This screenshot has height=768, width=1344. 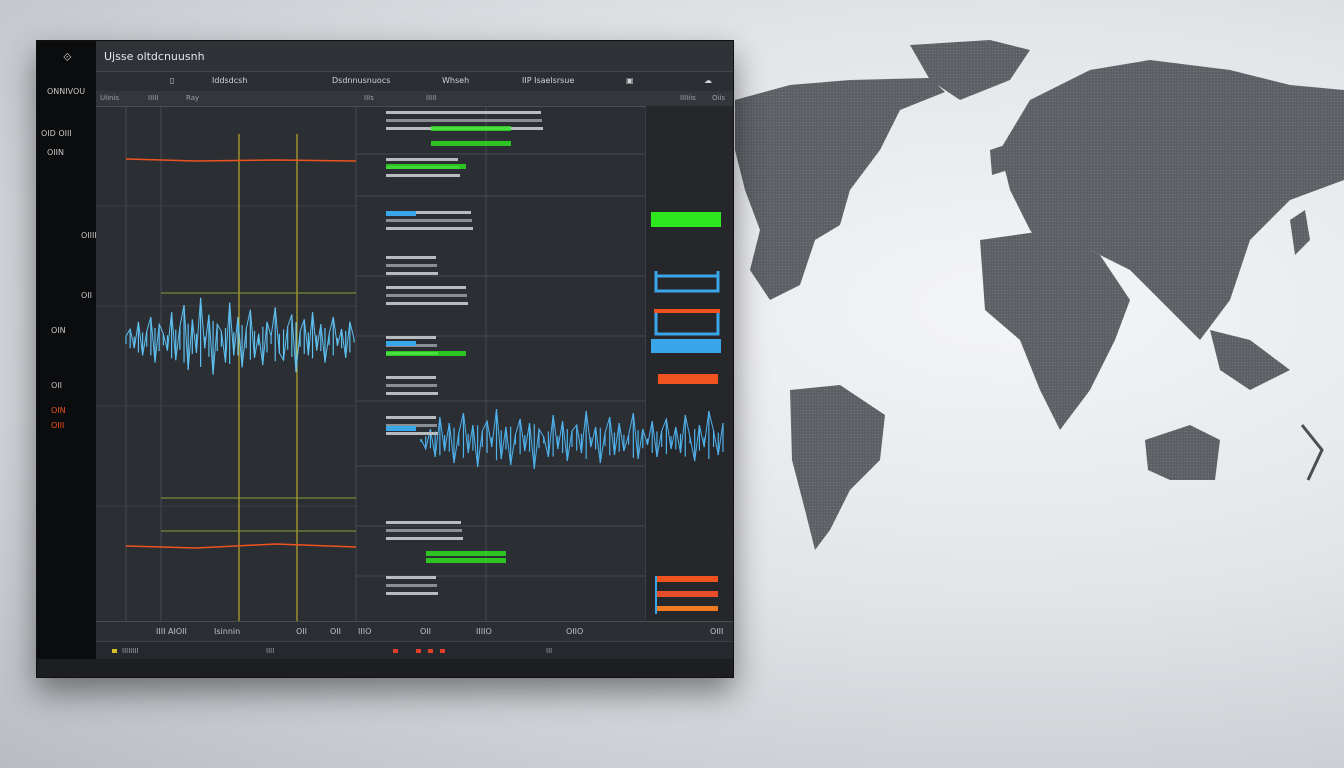 What do you see at coordinates (549, 651) in the screenshot?
I see `status-text: III` at bounding box center [549, 651].